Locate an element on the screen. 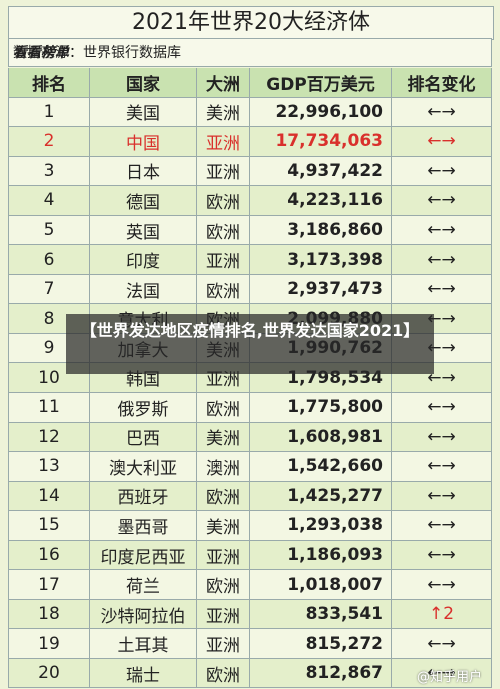 This screenshot has height=689, width=500. cell: 18 is located at coordinates (49, 614).